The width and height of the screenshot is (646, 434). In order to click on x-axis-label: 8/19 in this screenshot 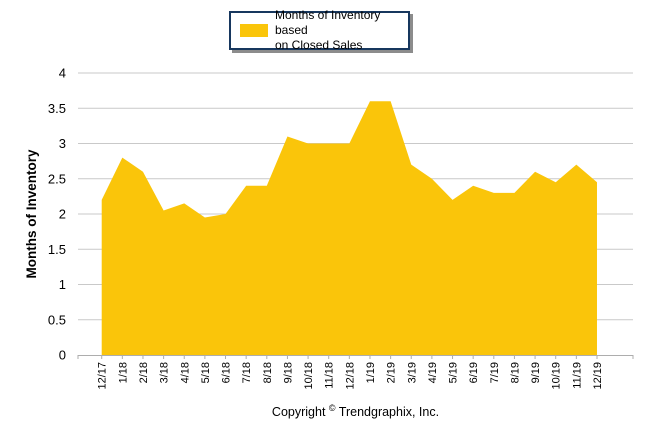, I will do `click(515, 372)`.